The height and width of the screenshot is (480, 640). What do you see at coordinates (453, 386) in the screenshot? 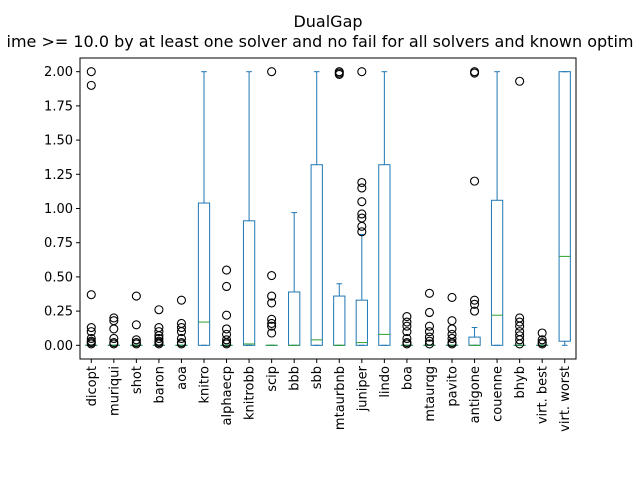
I see `x-tick-label: pavito` at bounding box center [453, 386].